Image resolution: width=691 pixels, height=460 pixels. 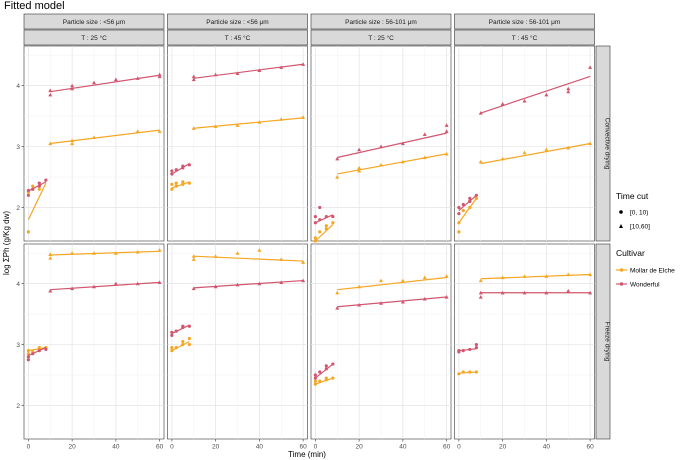 I want to click on y-tick-label: 3, so click(x=18, y=345).